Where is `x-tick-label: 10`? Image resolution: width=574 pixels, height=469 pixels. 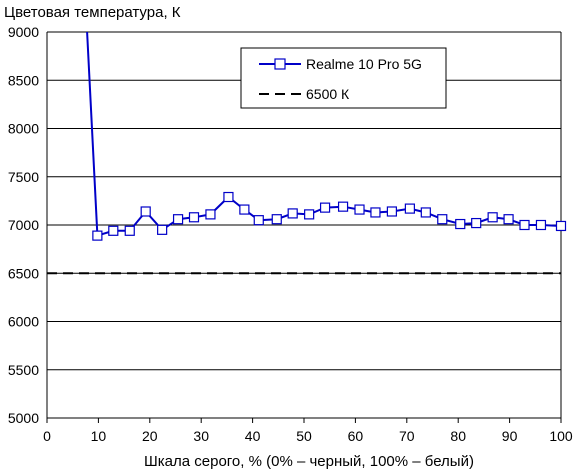
x-tick-label: 10 is located at coordinates (99, 436).